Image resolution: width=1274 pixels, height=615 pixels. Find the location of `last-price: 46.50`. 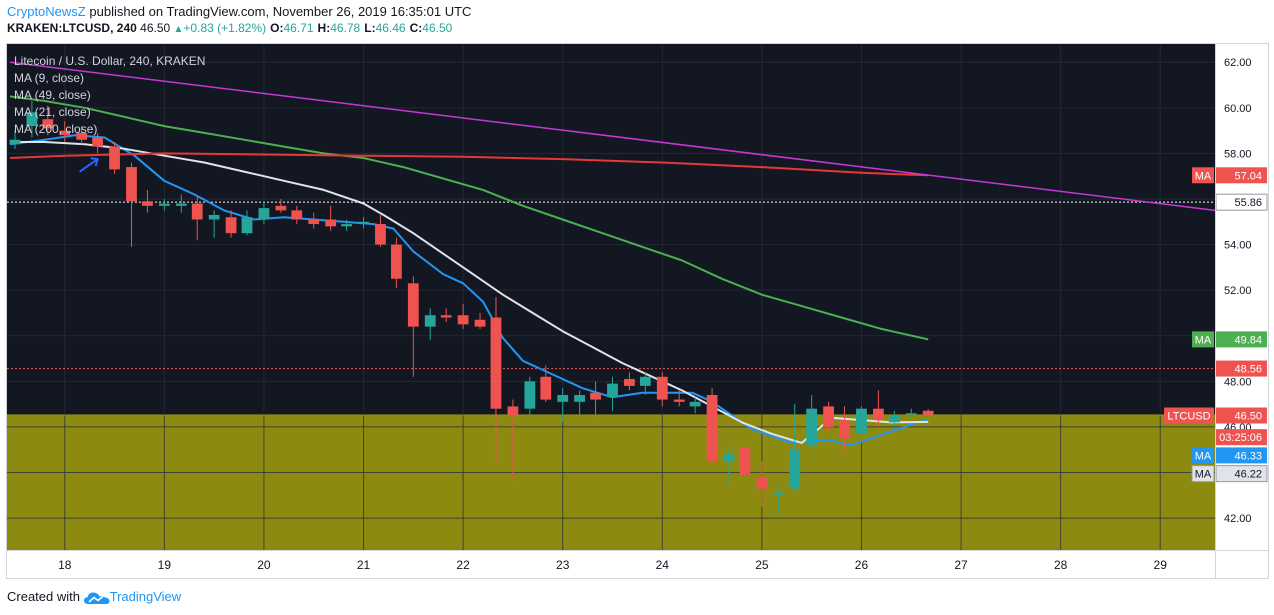

last-price: 46.50 is located at coordinates (155, 28).